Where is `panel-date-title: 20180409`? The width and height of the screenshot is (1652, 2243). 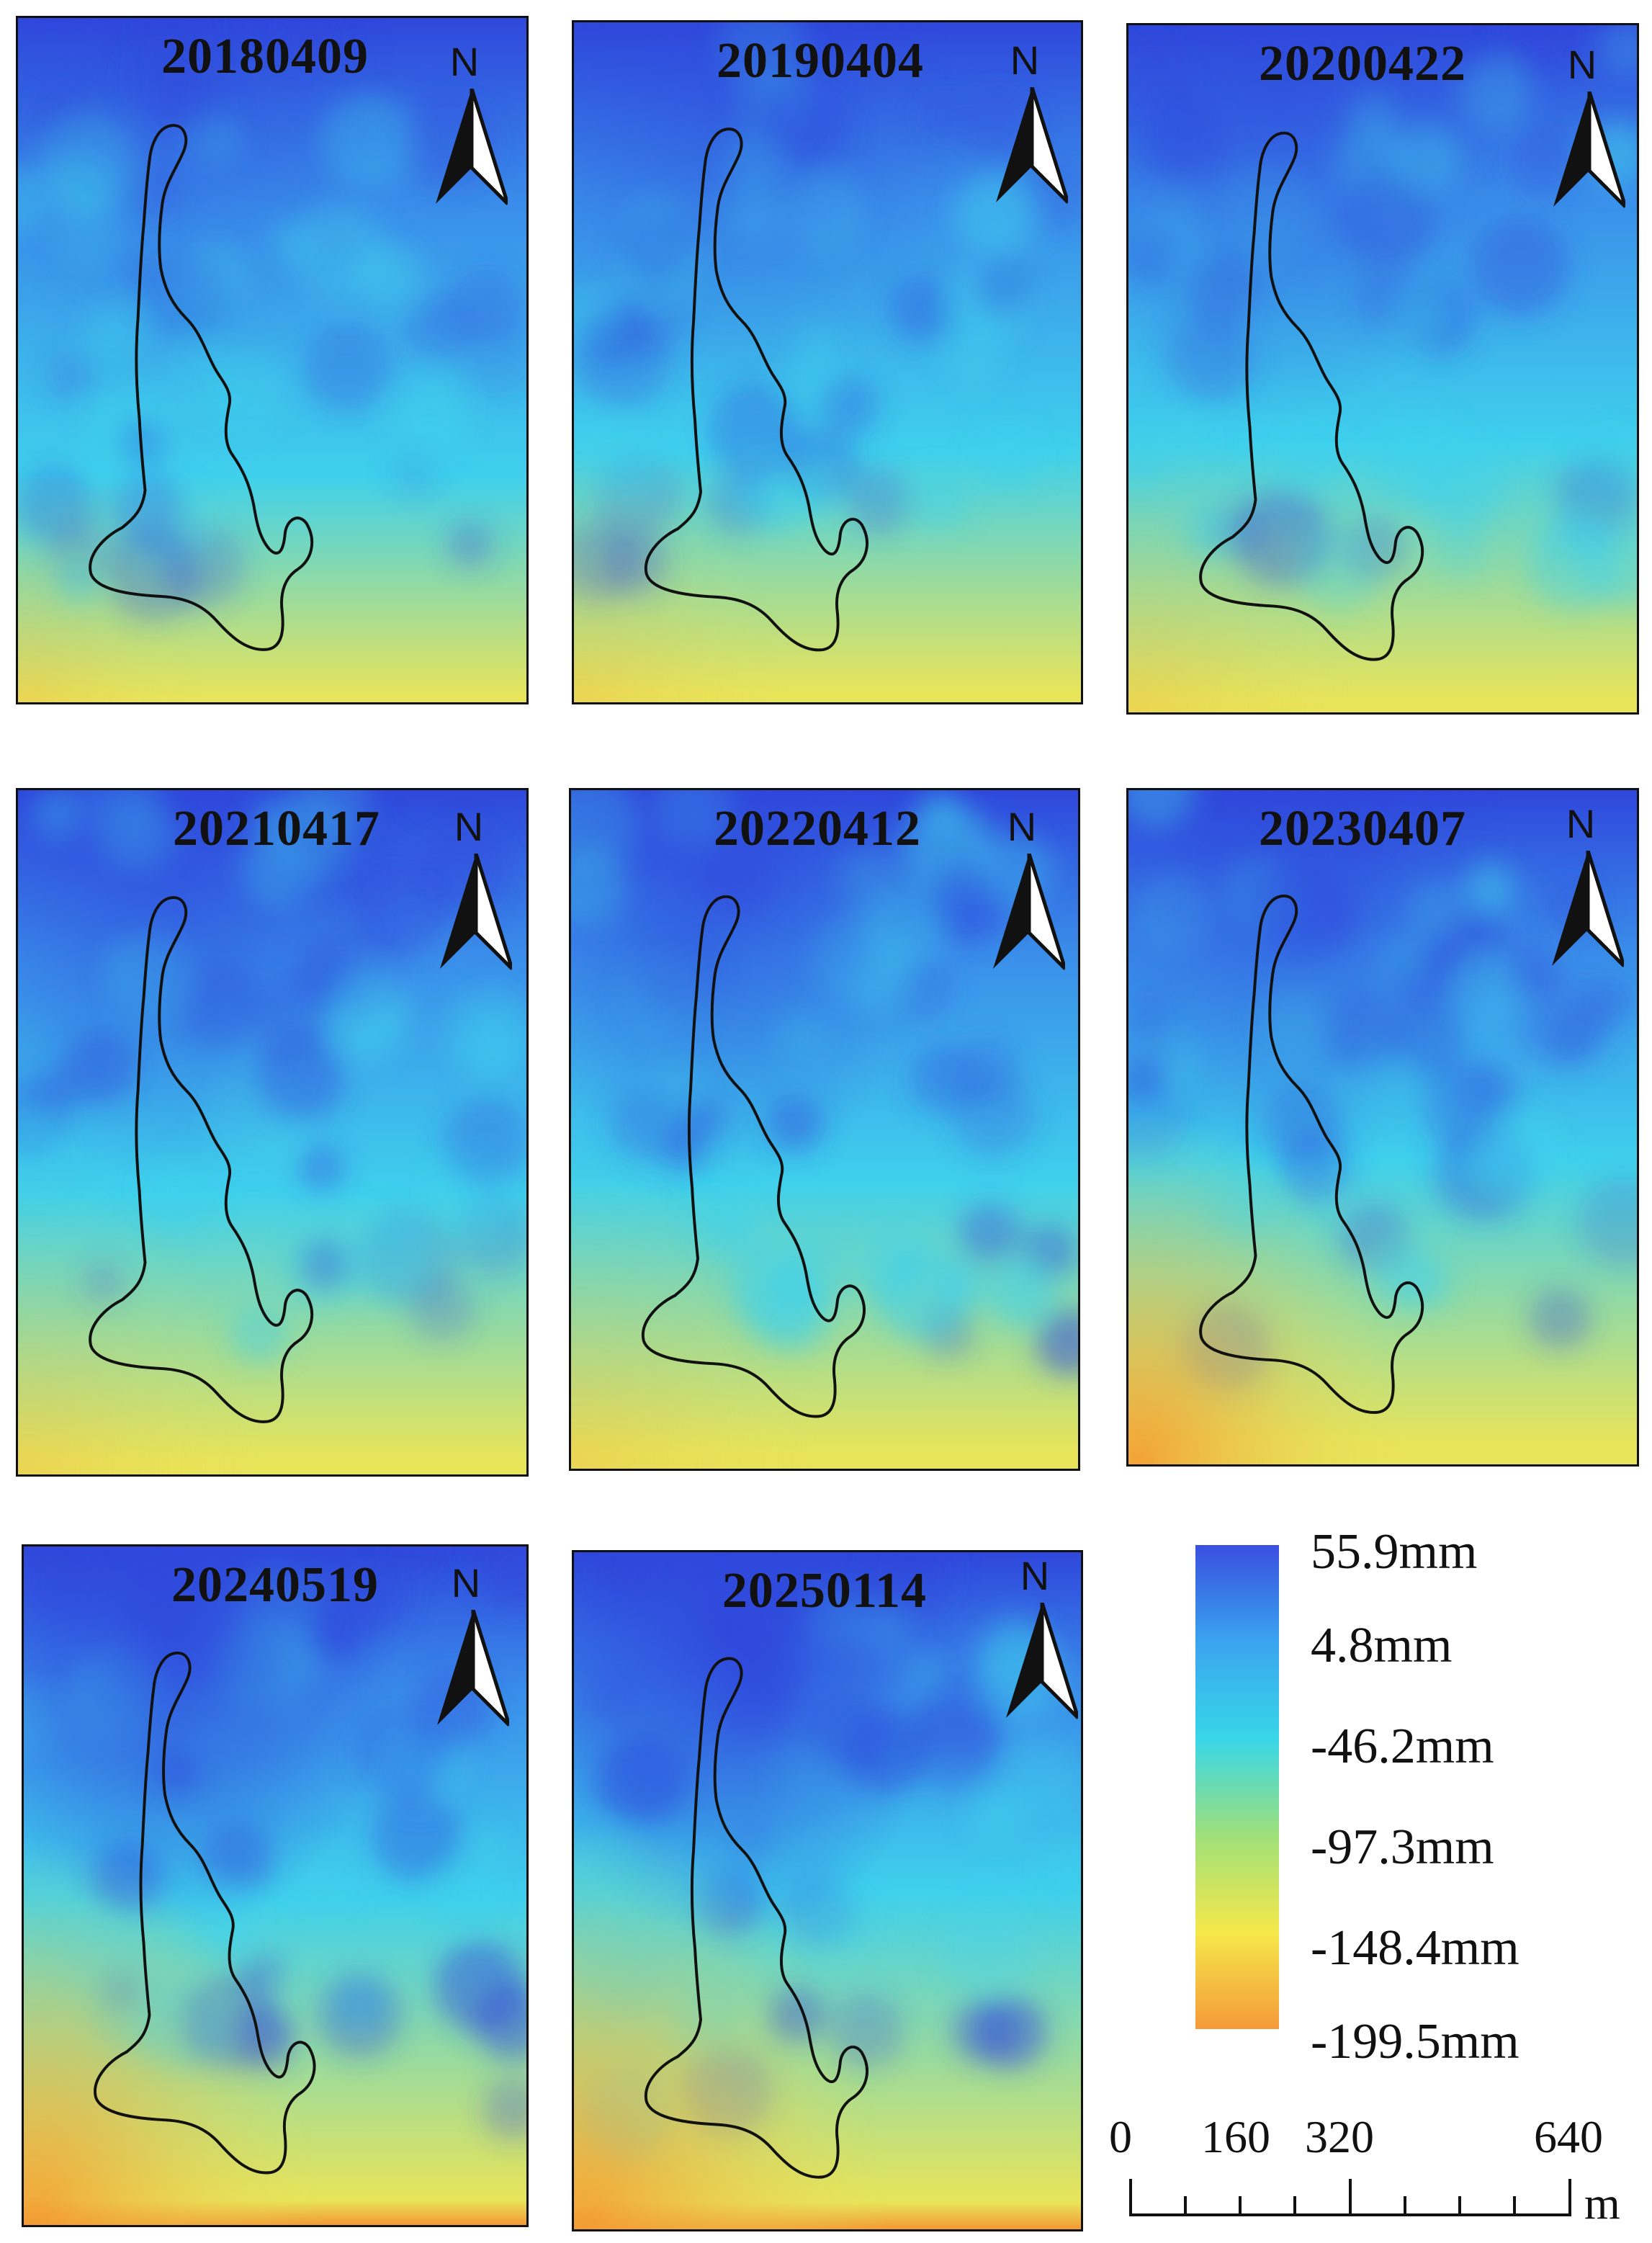 panel-date-title: 20180409 is located at coordinates (265, 56).